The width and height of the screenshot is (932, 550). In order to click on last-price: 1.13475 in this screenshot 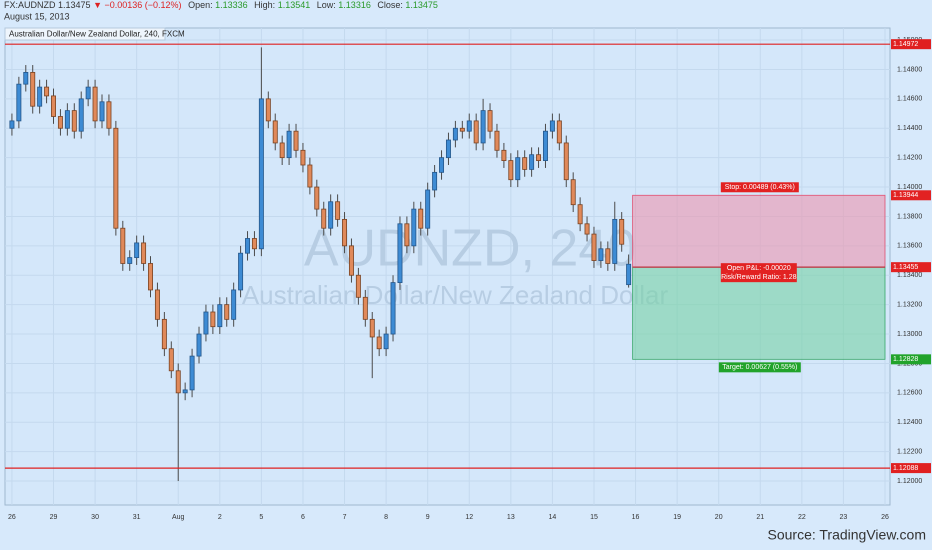, I will do `click(74, 5)`.